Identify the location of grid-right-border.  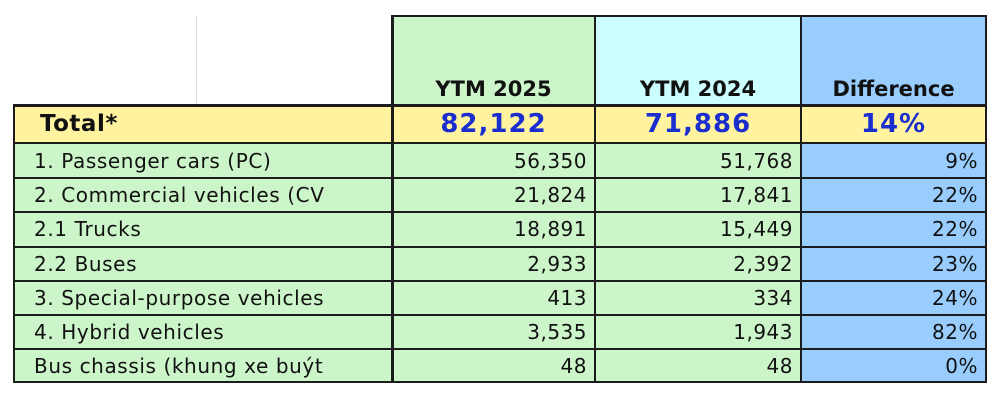
(986, 199).